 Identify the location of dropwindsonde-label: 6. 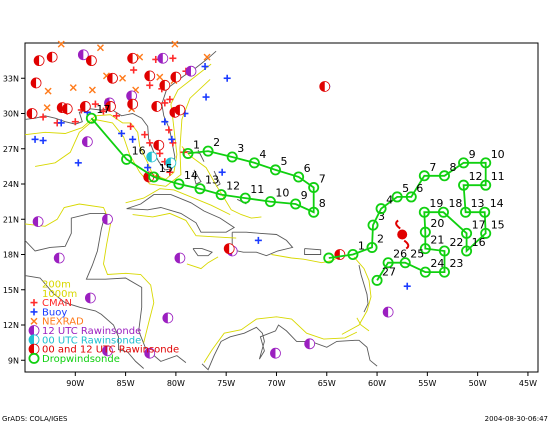
(307, 168).